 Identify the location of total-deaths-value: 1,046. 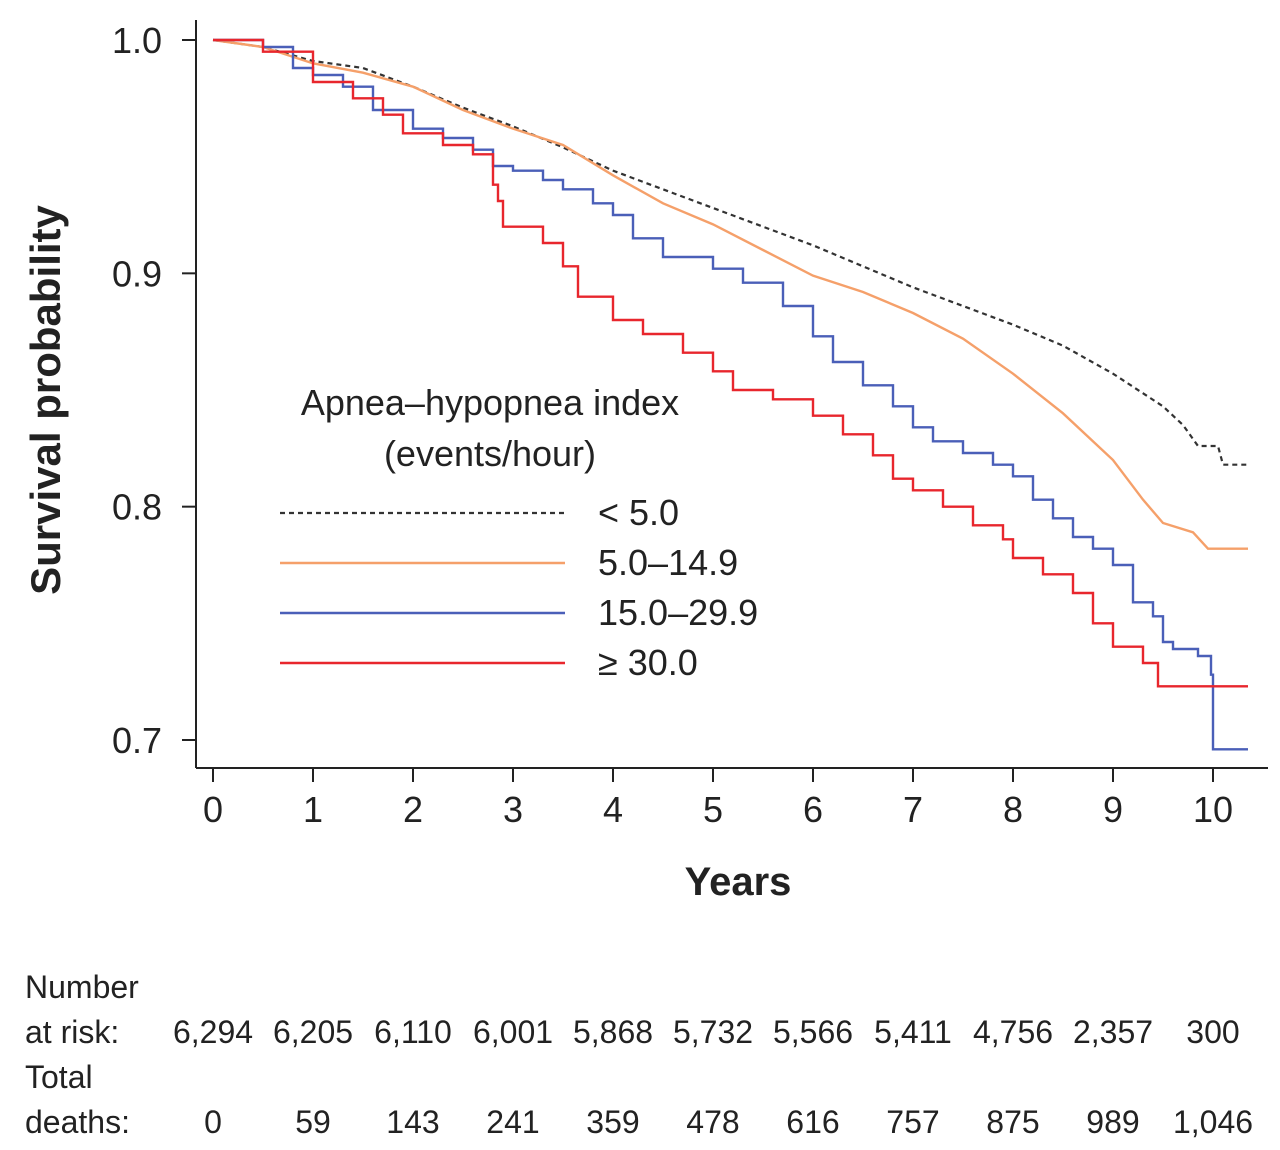
(1213, 1122).